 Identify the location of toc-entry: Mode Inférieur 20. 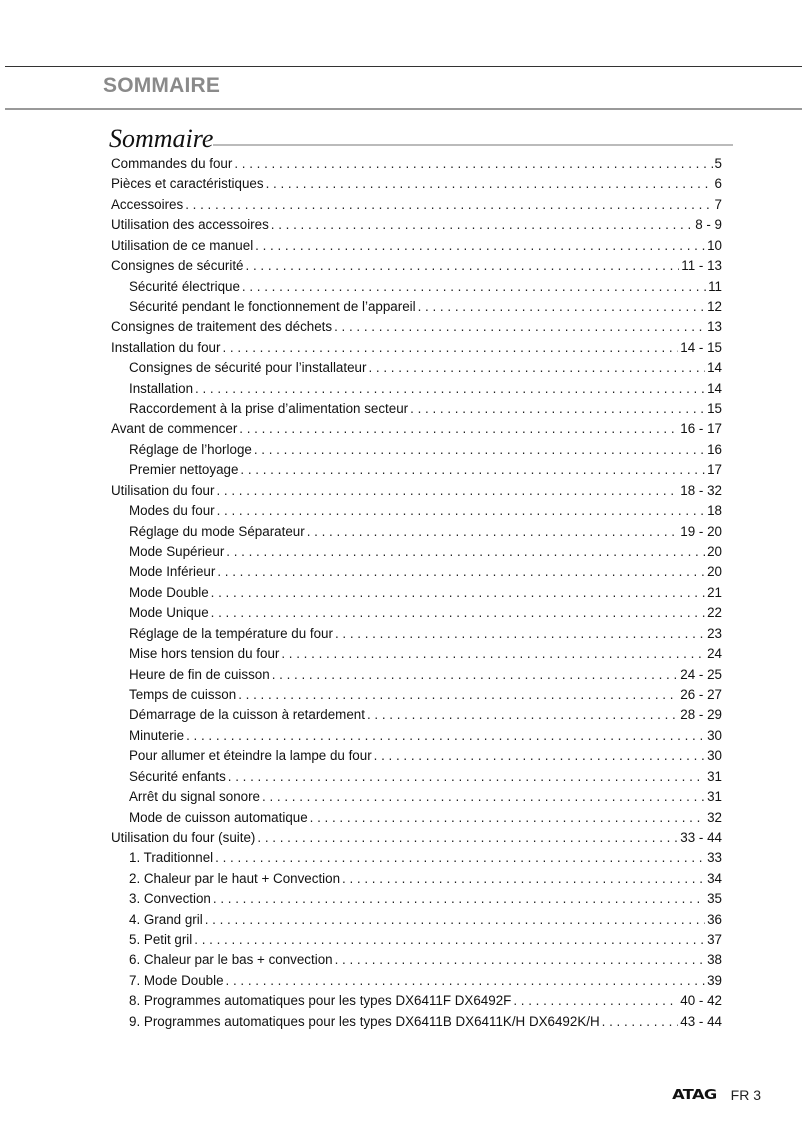
(416, 572).